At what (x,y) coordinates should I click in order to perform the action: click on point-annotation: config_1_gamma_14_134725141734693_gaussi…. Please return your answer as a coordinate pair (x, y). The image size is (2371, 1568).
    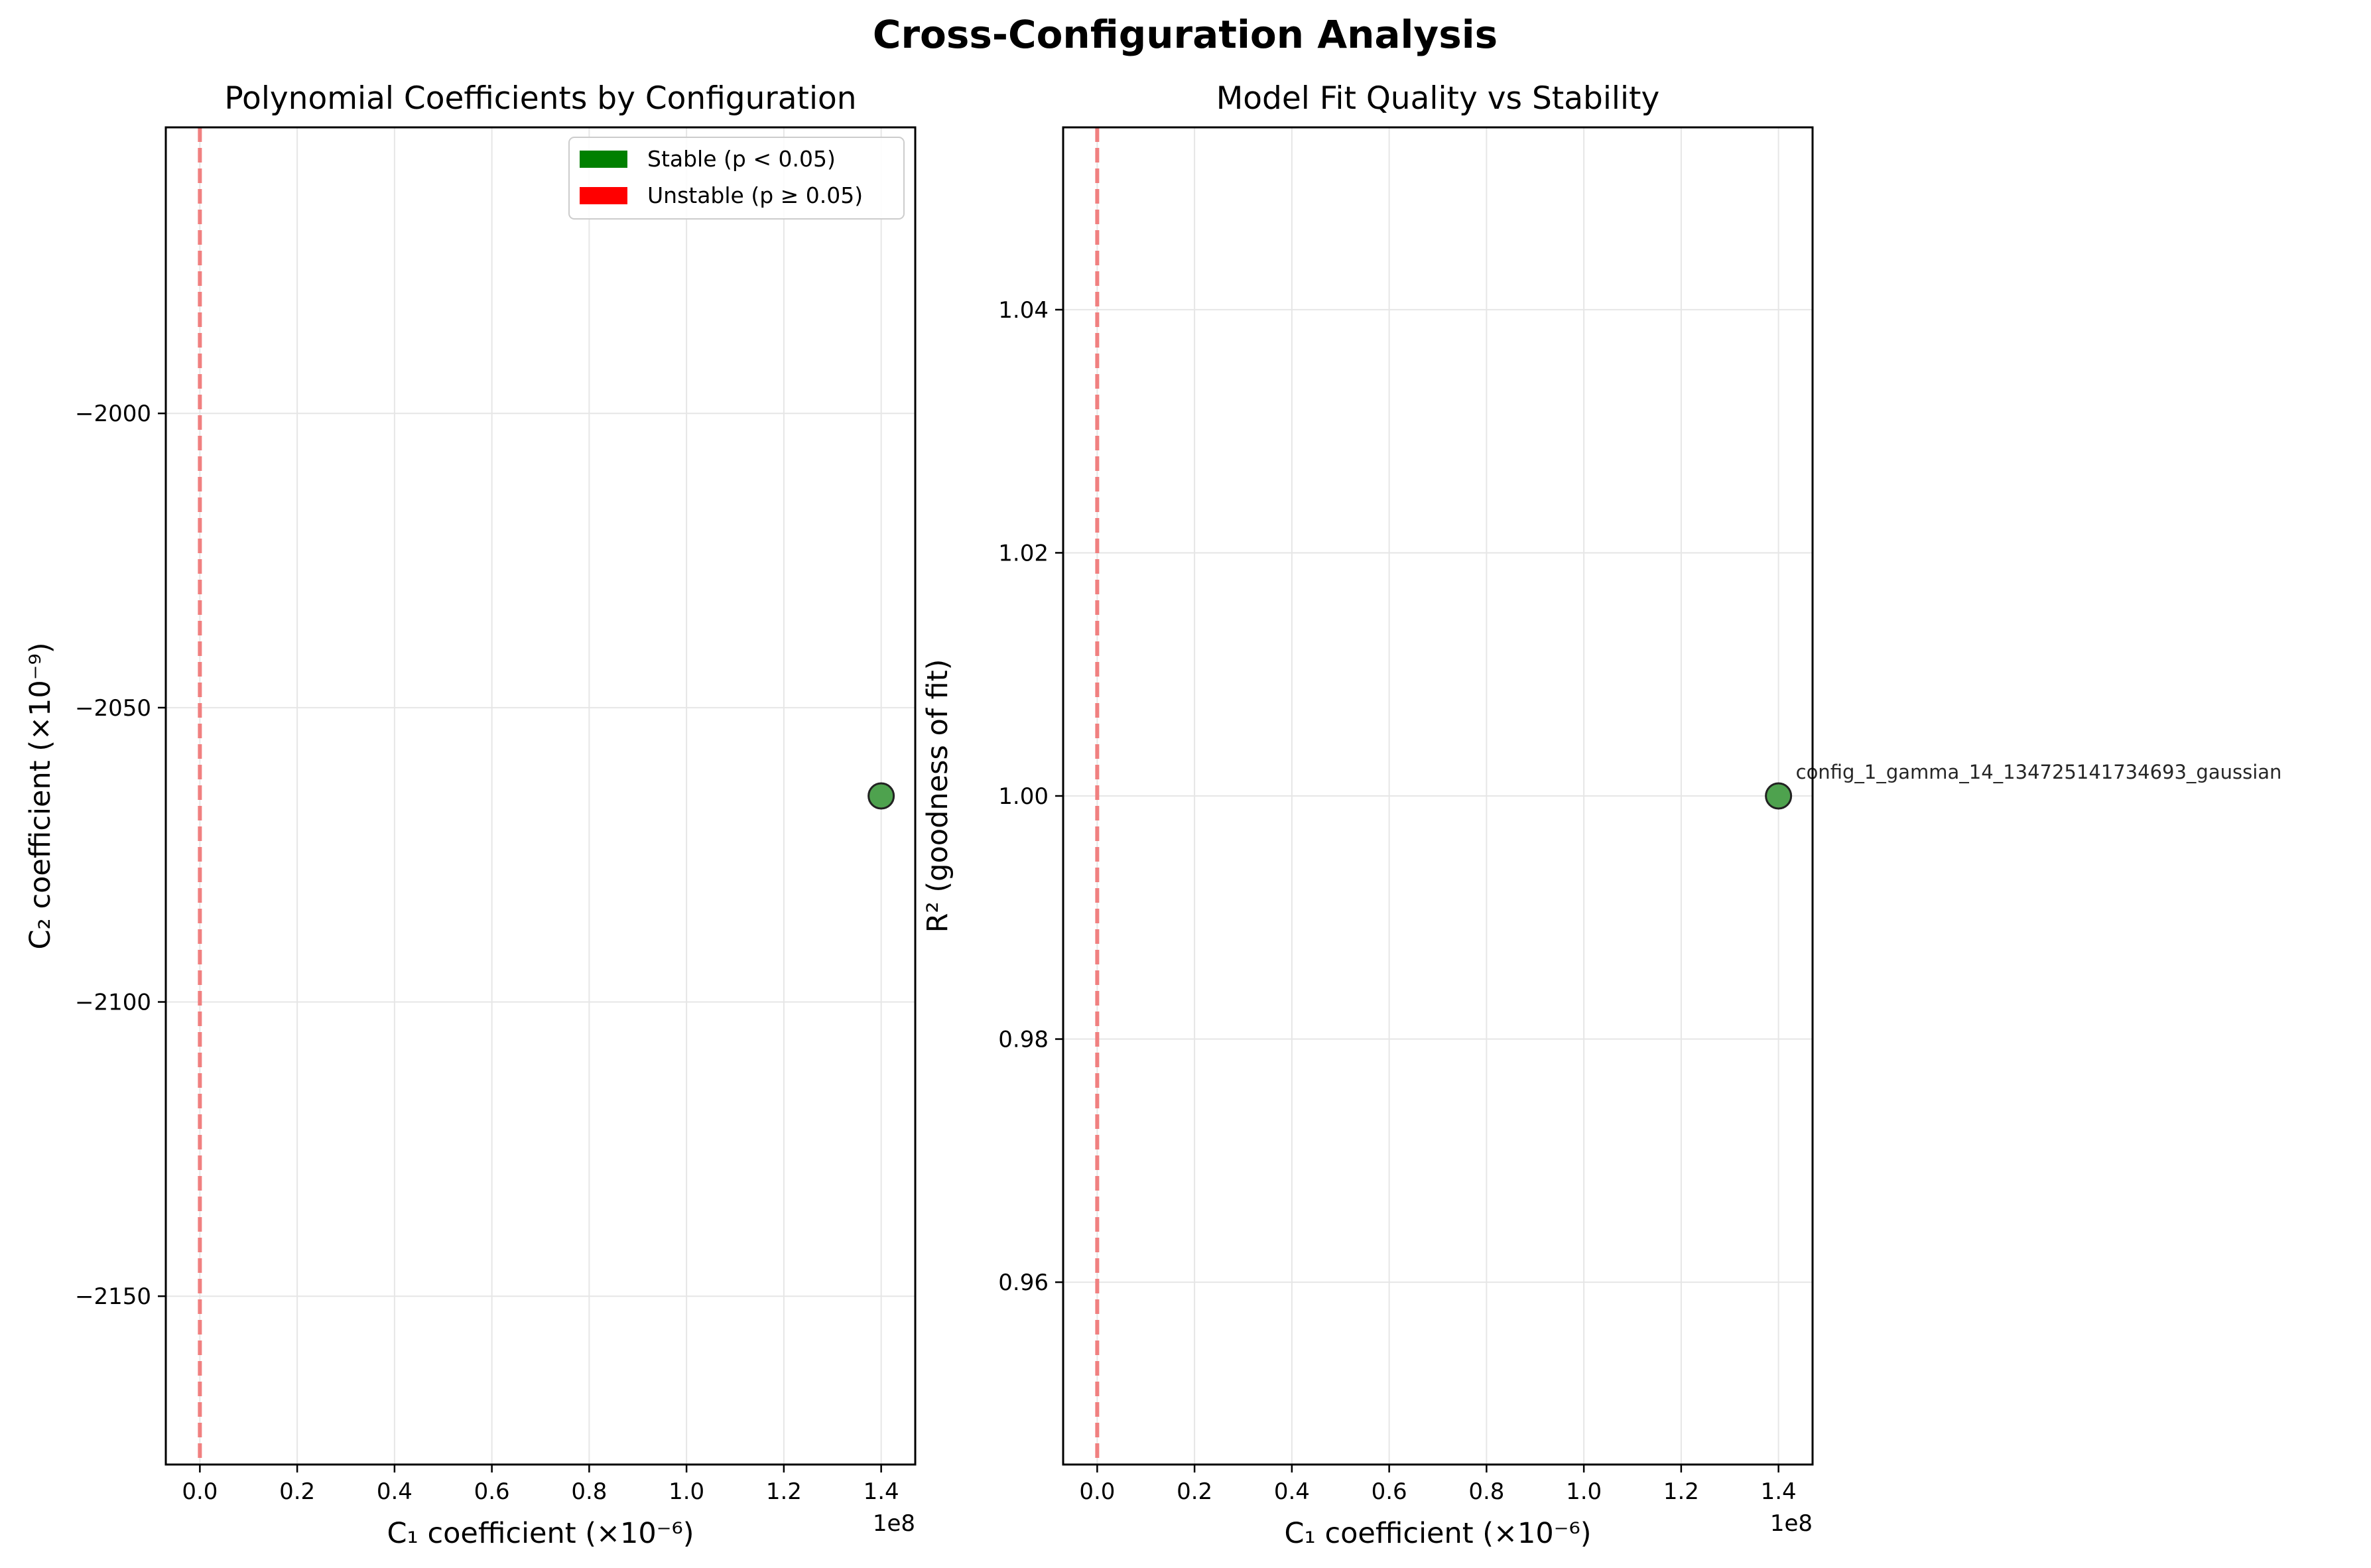
    Looking at the image, I should click on (2039, 772).